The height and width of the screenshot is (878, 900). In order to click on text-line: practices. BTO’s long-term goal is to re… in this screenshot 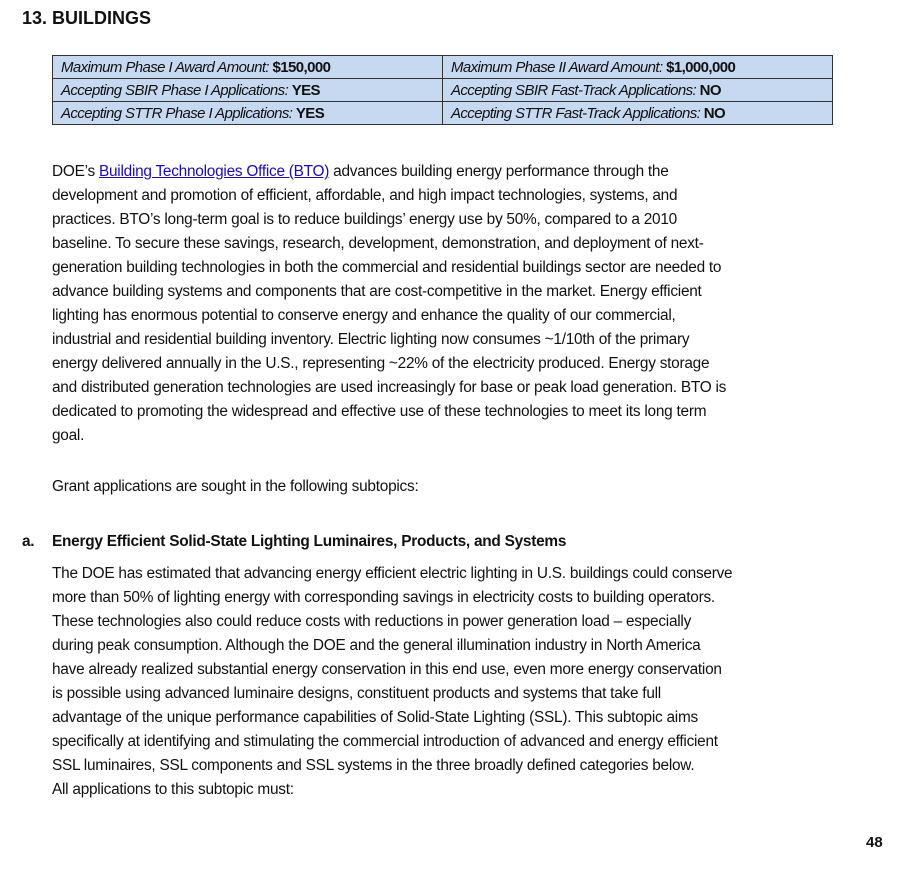, I will do `click(364, 219)`.